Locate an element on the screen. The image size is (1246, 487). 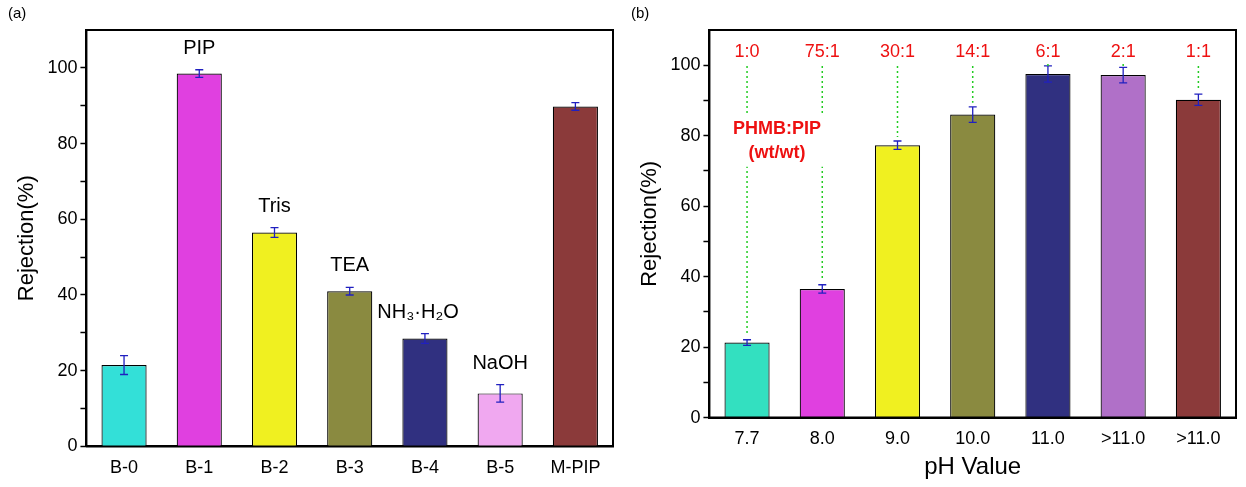
x-tick-label: 9.0 is located at coordinates (897, 438).